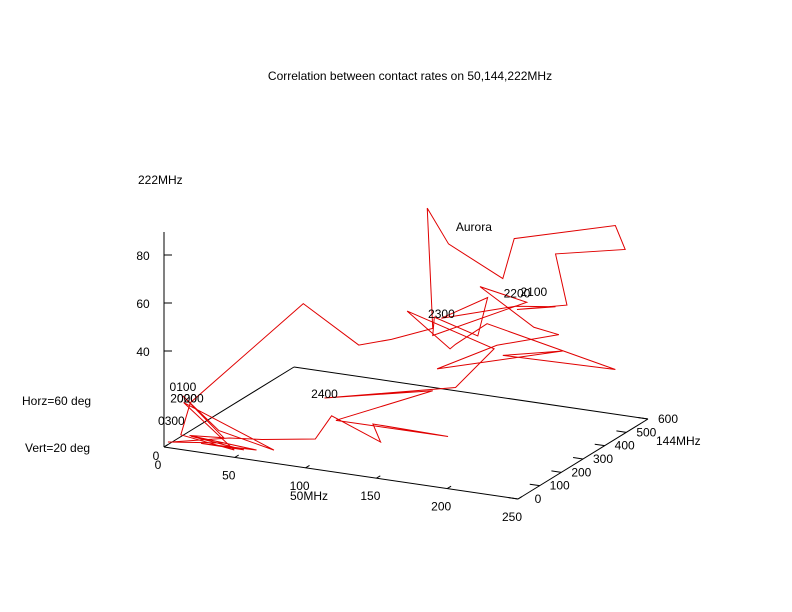 The image size is (792, 612). Describe the element at coordinates (517, 293) in the screenshot. I see `annotation-label: 2200` at that location.